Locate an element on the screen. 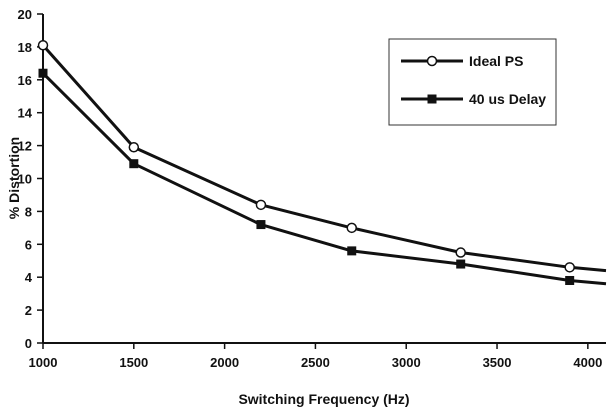 This screenshot has height=410, width=610. legend: Ideal PS 40 us Delay is located at coordinates (472, 82).